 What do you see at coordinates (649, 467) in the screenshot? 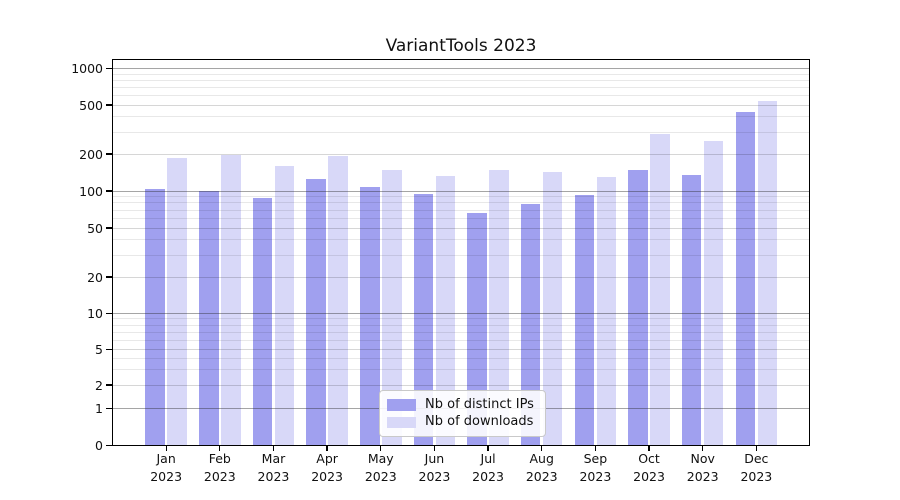
I see `x-tick-label-oct: Oct 2023` at bounding box center [649, 467].